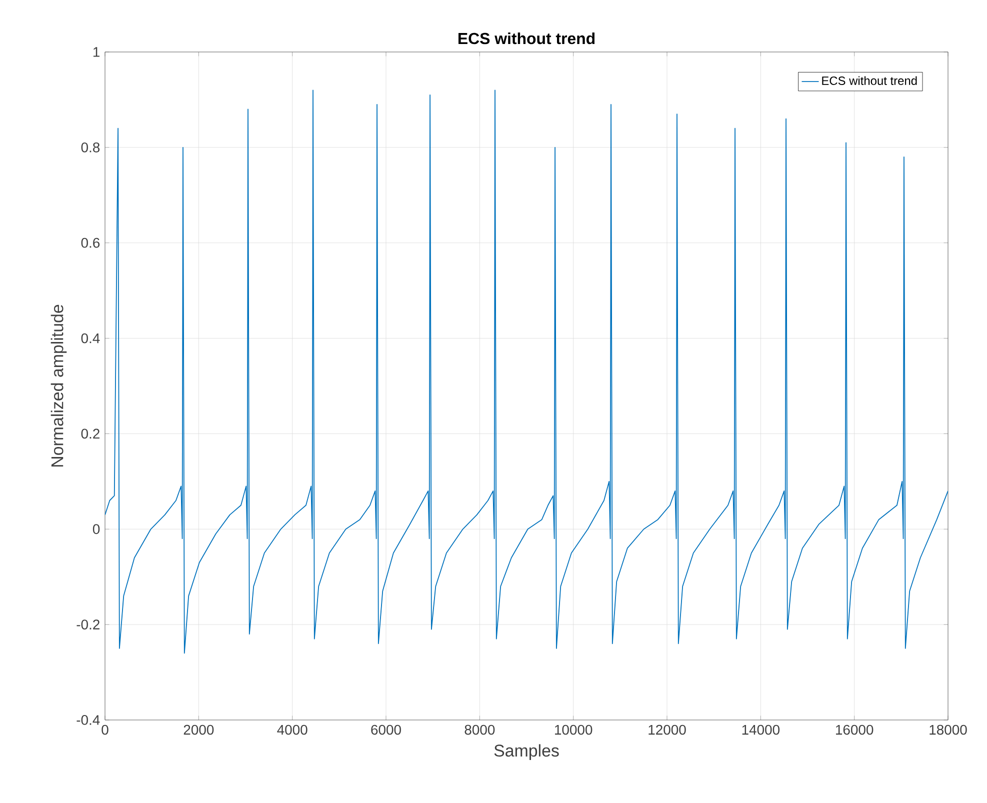 This screenshot has width=987, height=803. What do you see at coordinates (58, 385) in the screenshot?
I see `y-axis-title: Normalized amplitude` at bounding box center [58, 385].